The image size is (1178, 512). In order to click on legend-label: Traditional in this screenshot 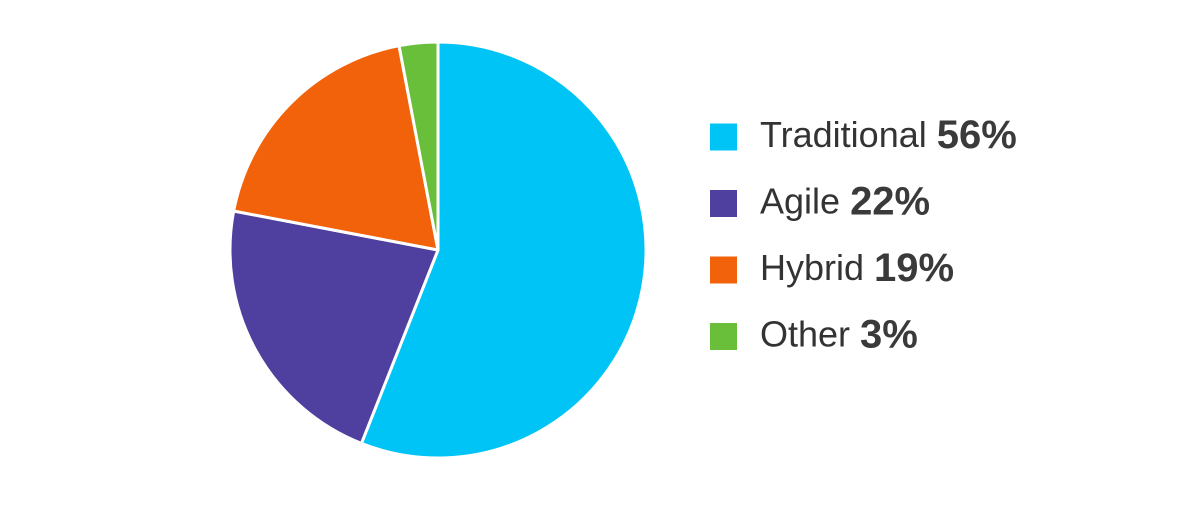, I will do `click(843, 134)`.